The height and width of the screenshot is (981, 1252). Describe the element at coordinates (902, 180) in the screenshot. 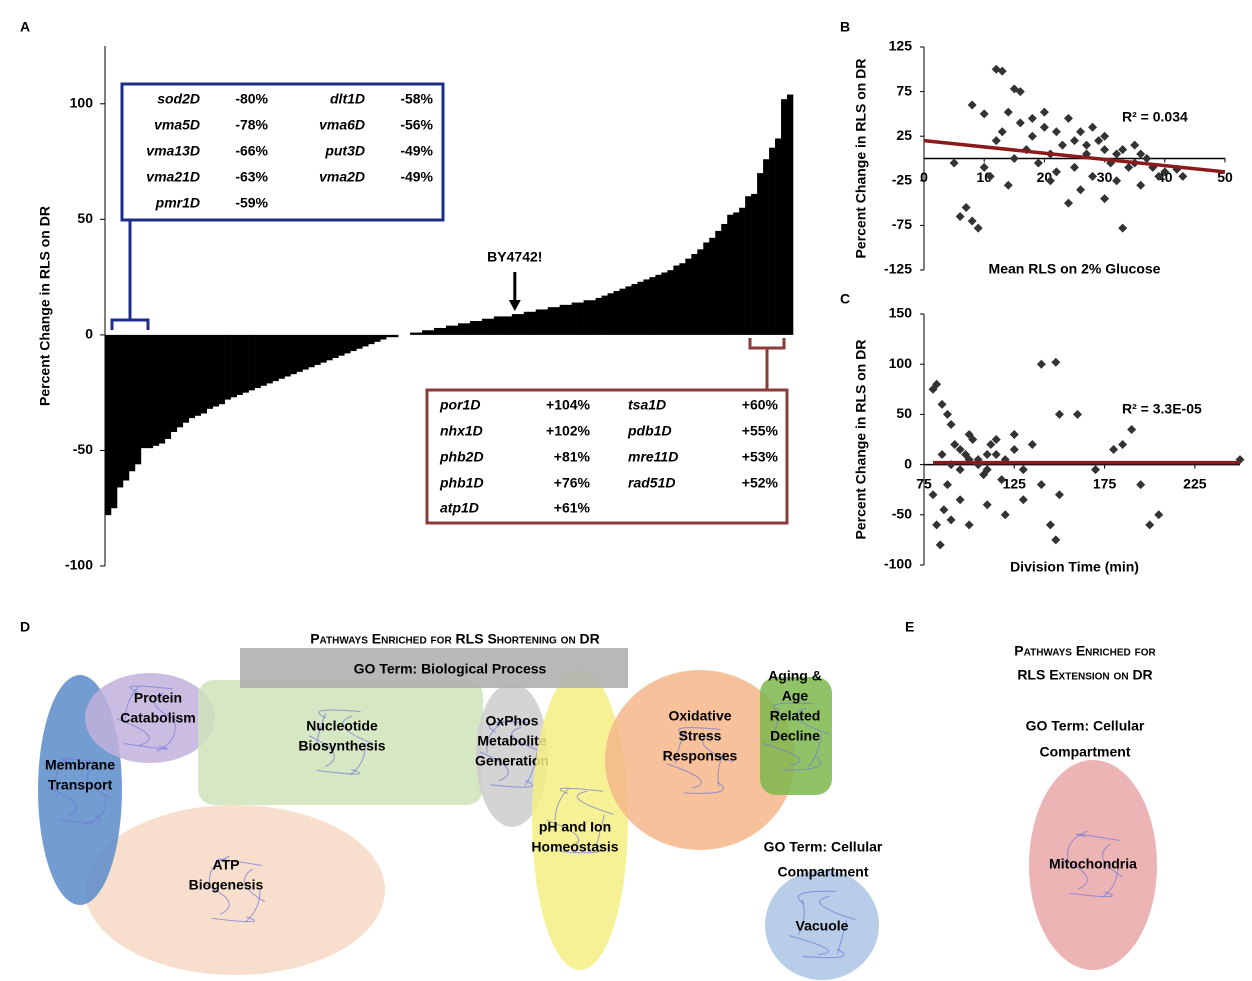

I see `y-tick-label: -25` at that location.